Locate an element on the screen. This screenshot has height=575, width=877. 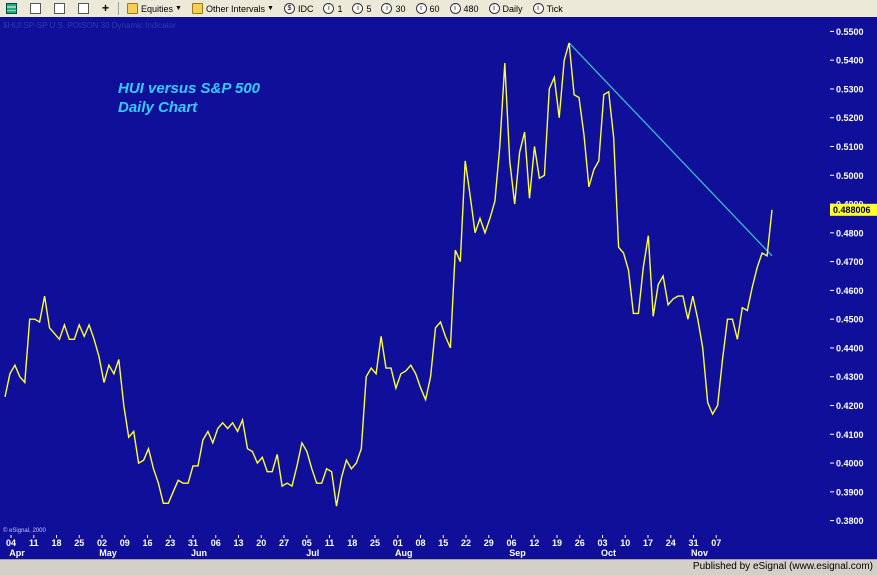
x-tick-label: 17 is located at coordinates (648, 543).